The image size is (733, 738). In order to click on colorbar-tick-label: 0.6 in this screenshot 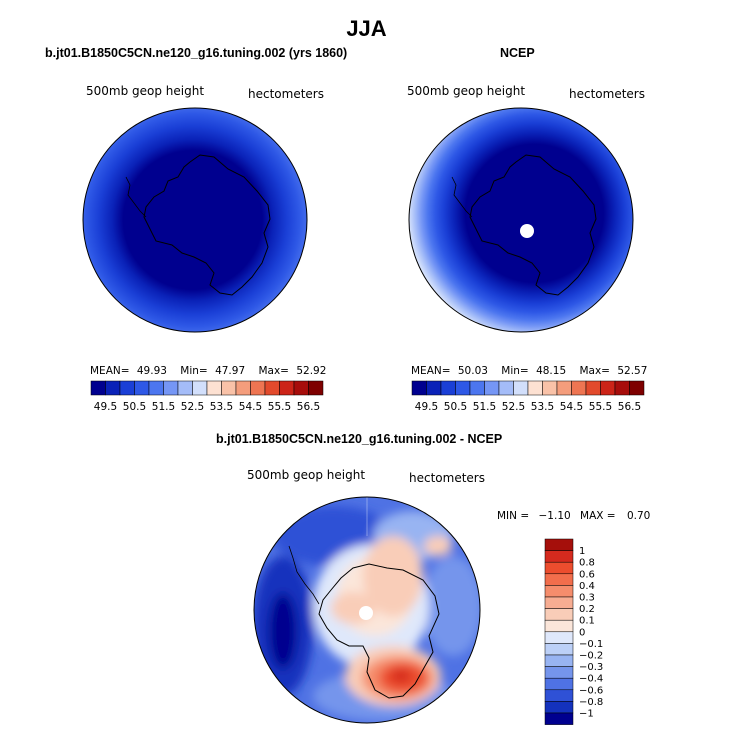, I will do `click(587, 574)`.